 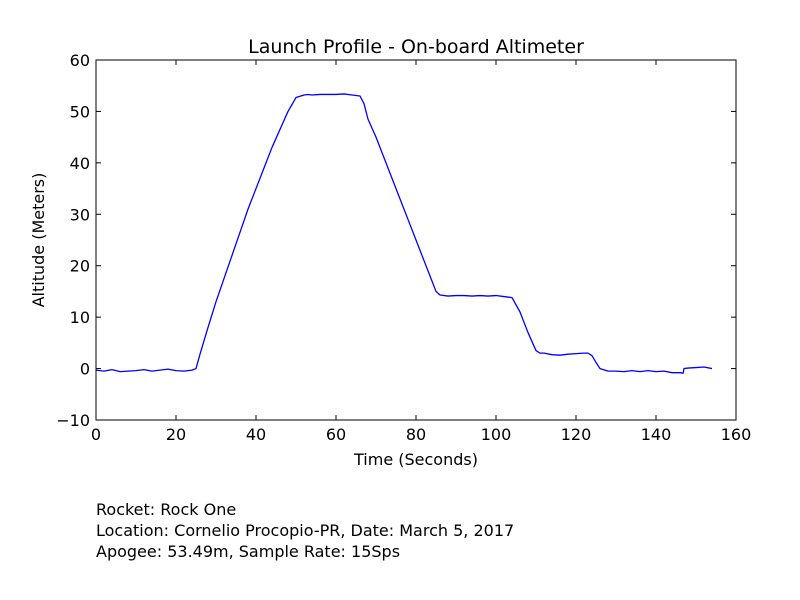 I want to click on x-tick-label: 120, so click(x=576, y=434).